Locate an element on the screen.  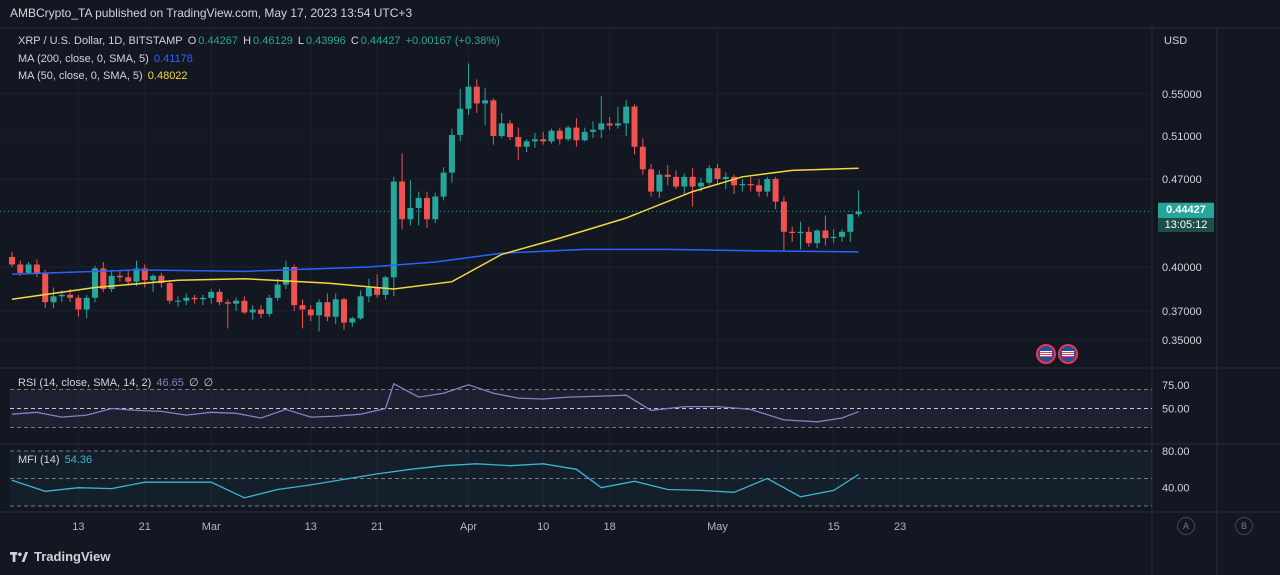
legend-rsi-label: RSI (14, close, SMA, 14, 2) is located at coordinates (85, 383).